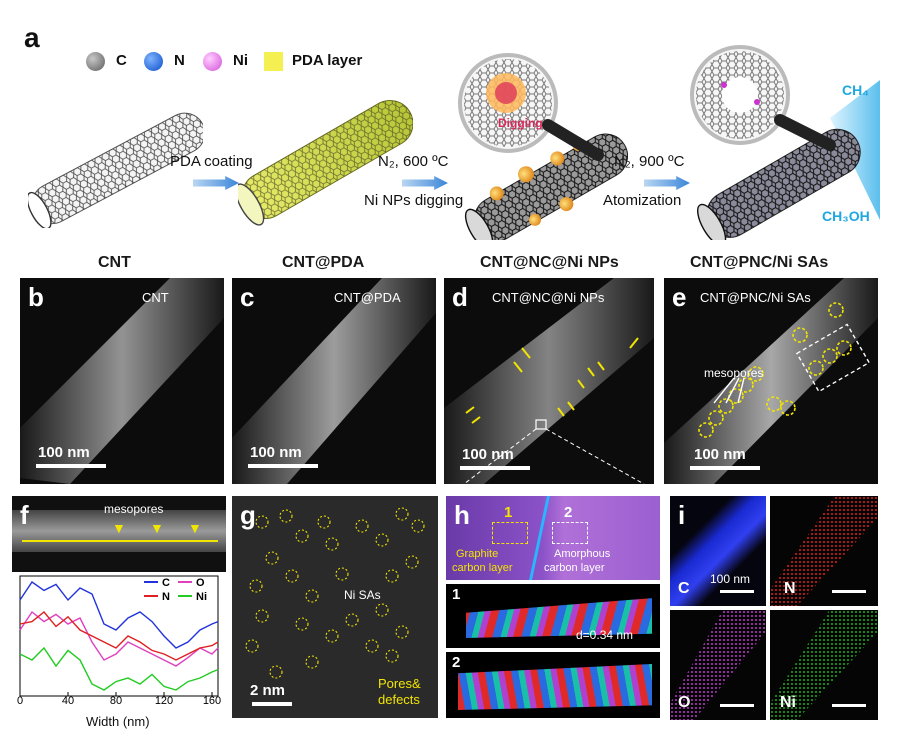 This screenshot has width=898, height=738. What do you see at coordinates (116, 699) in the screenshot?
I see `x-tick-label: 80` at bounding box center [116, 699].